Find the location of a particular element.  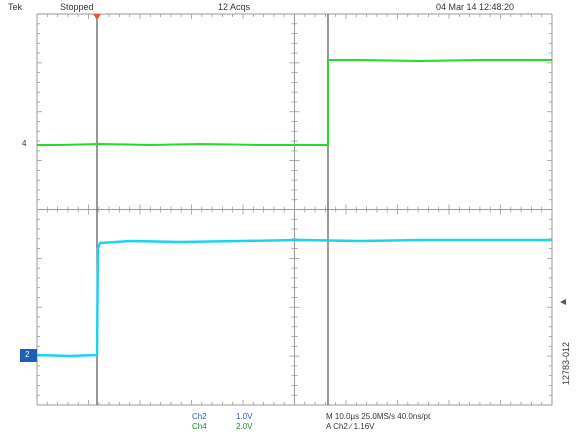

timestamp: 04 Mar 14 12:48:20 is located at coordinates (475, 7).